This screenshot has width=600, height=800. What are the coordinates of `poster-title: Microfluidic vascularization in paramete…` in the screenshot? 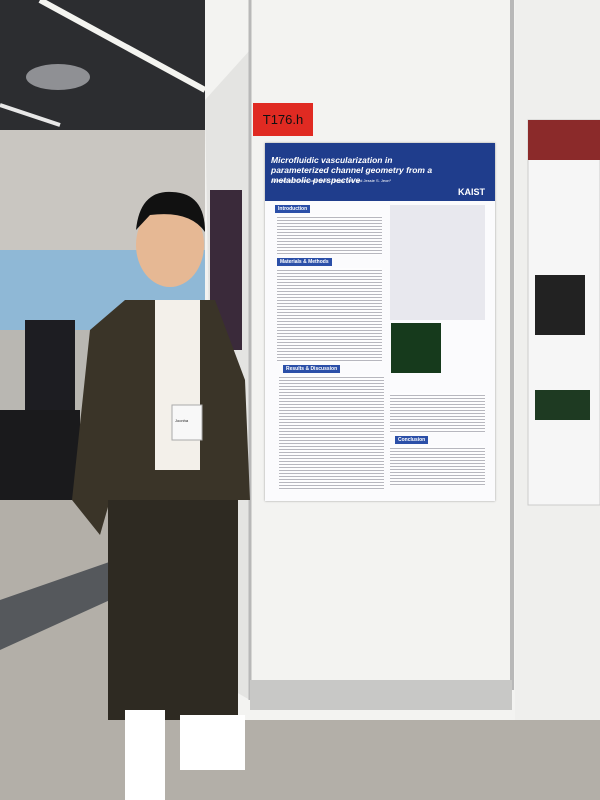 It's located at (352, 170).